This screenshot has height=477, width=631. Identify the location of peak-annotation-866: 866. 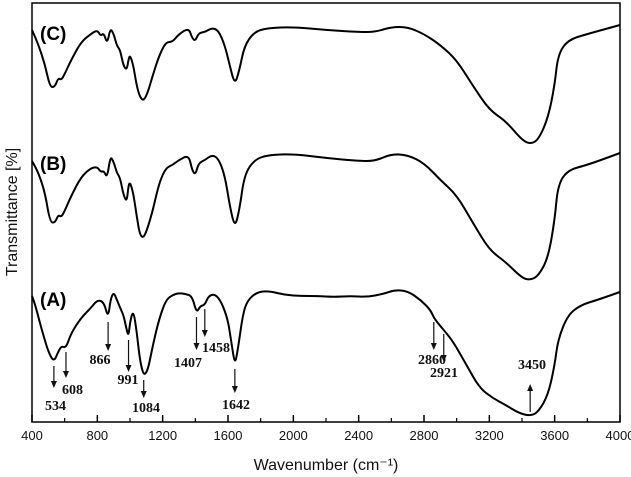
(101, 345).